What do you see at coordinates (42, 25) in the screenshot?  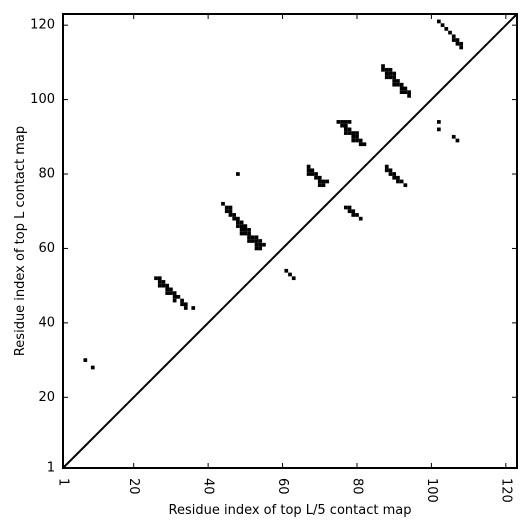 I see `y-tick-label: 120` at bounding box center [42, 25].